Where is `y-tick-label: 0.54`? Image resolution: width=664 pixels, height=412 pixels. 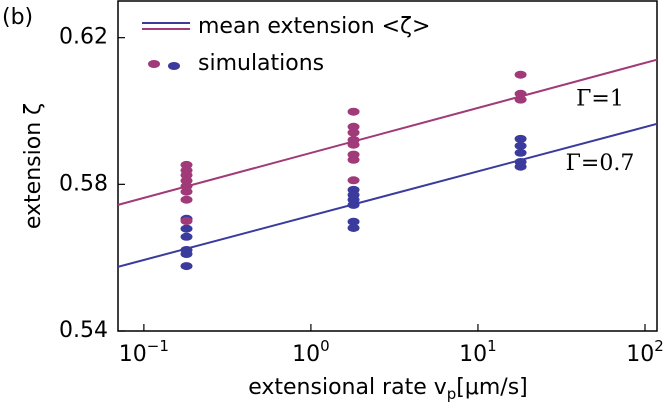 y-tick-label: 0.54 is located at coordinates (83, 330).